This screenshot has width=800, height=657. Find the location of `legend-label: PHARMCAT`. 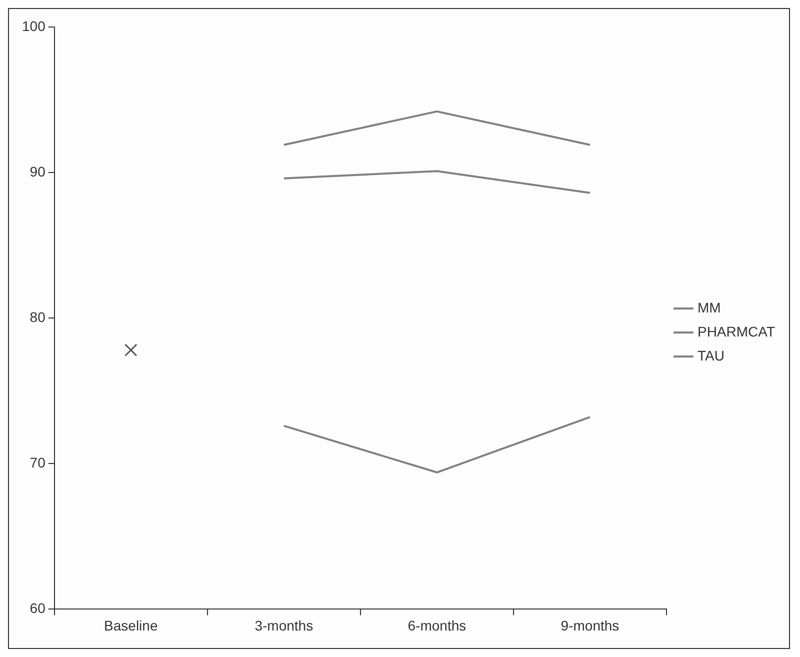

legend-label: PHARMCAT is located at coordinates (736, 331).